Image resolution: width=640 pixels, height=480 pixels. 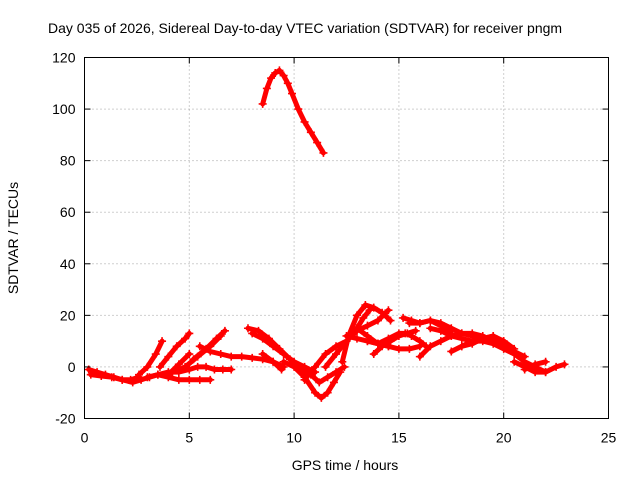 I want to click on x-tick-label: 20, so click(x=504, y=438).